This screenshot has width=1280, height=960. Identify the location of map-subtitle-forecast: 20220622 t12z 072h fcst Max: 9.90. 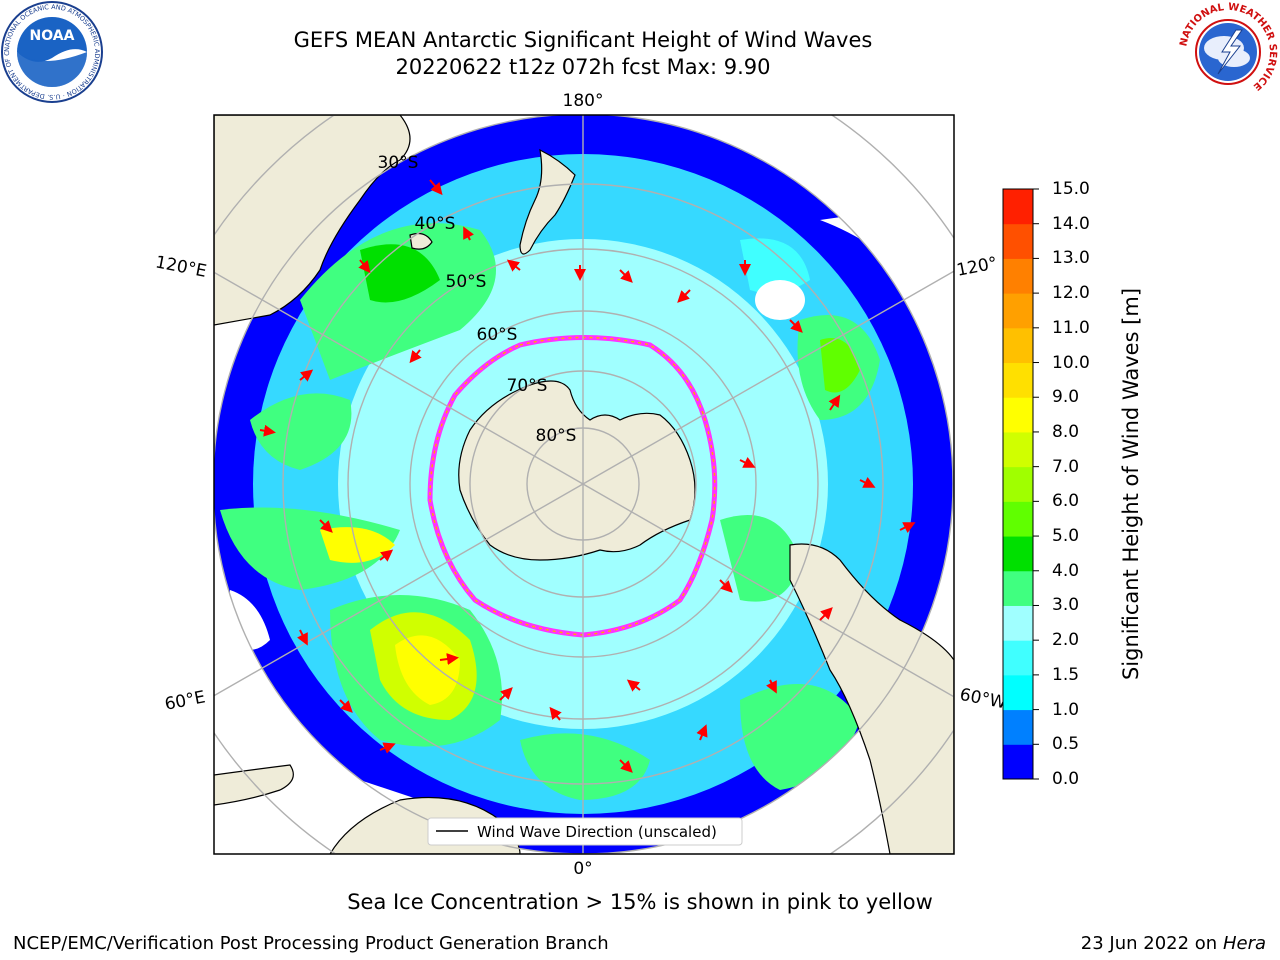
(583, 67).